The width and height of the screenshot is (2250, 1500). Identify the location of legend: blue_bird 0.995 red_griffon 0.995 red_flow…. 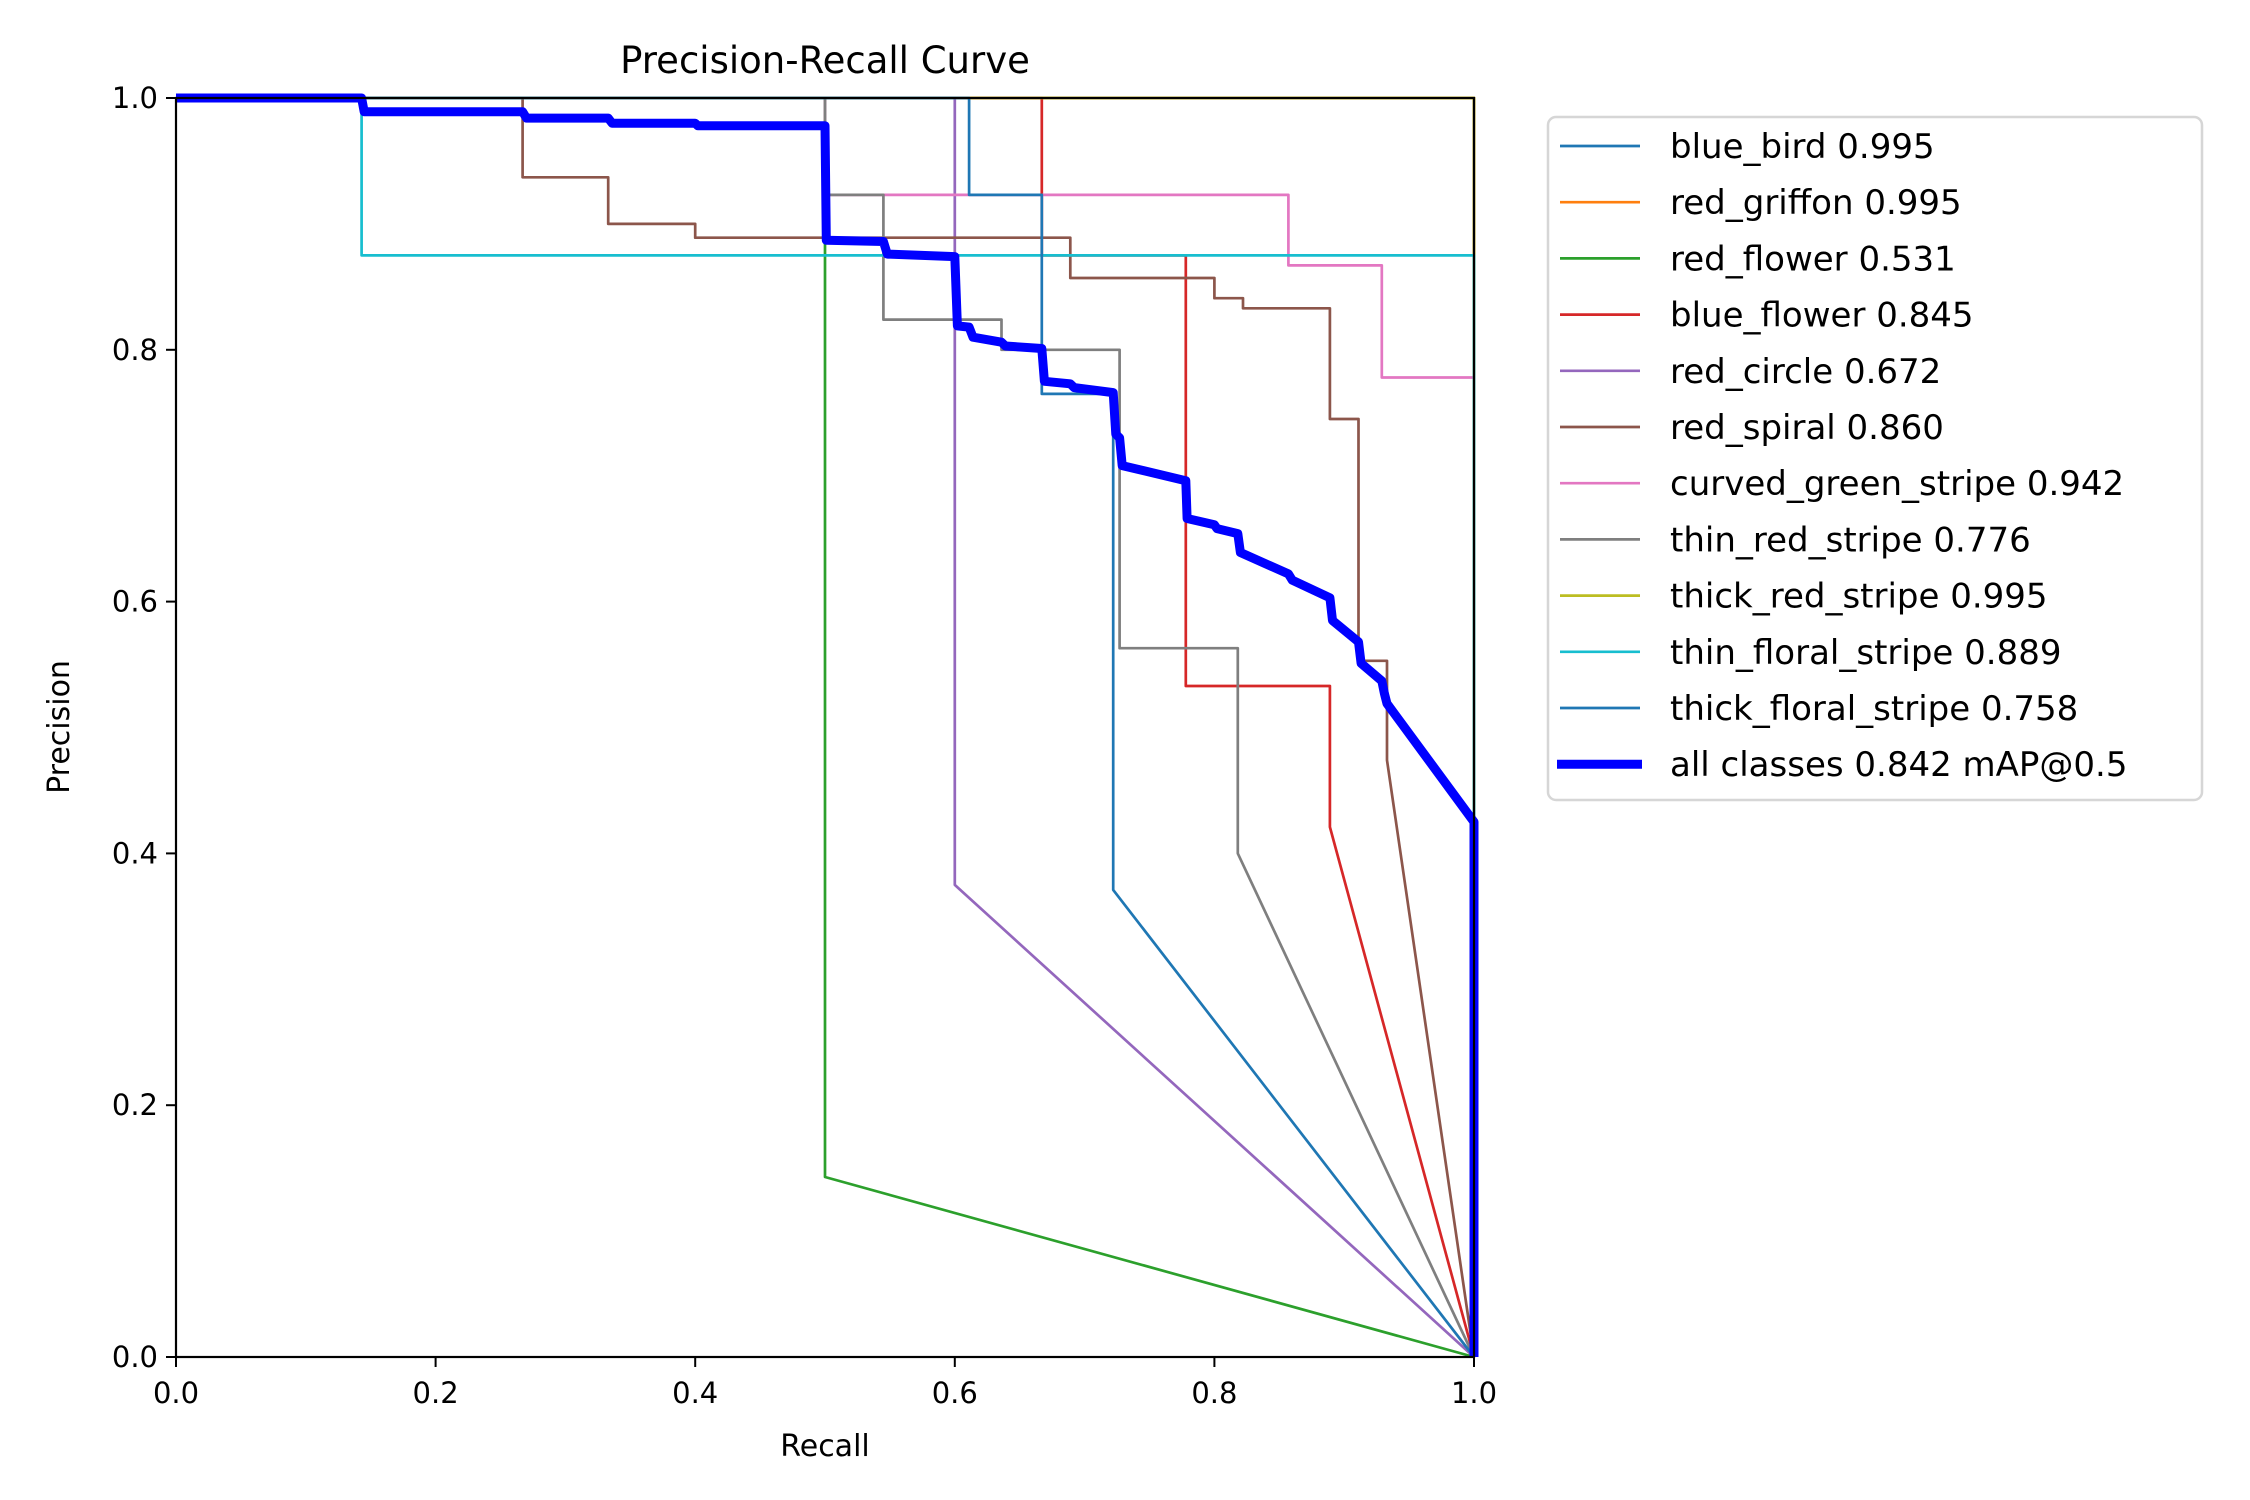
(1875, 458).